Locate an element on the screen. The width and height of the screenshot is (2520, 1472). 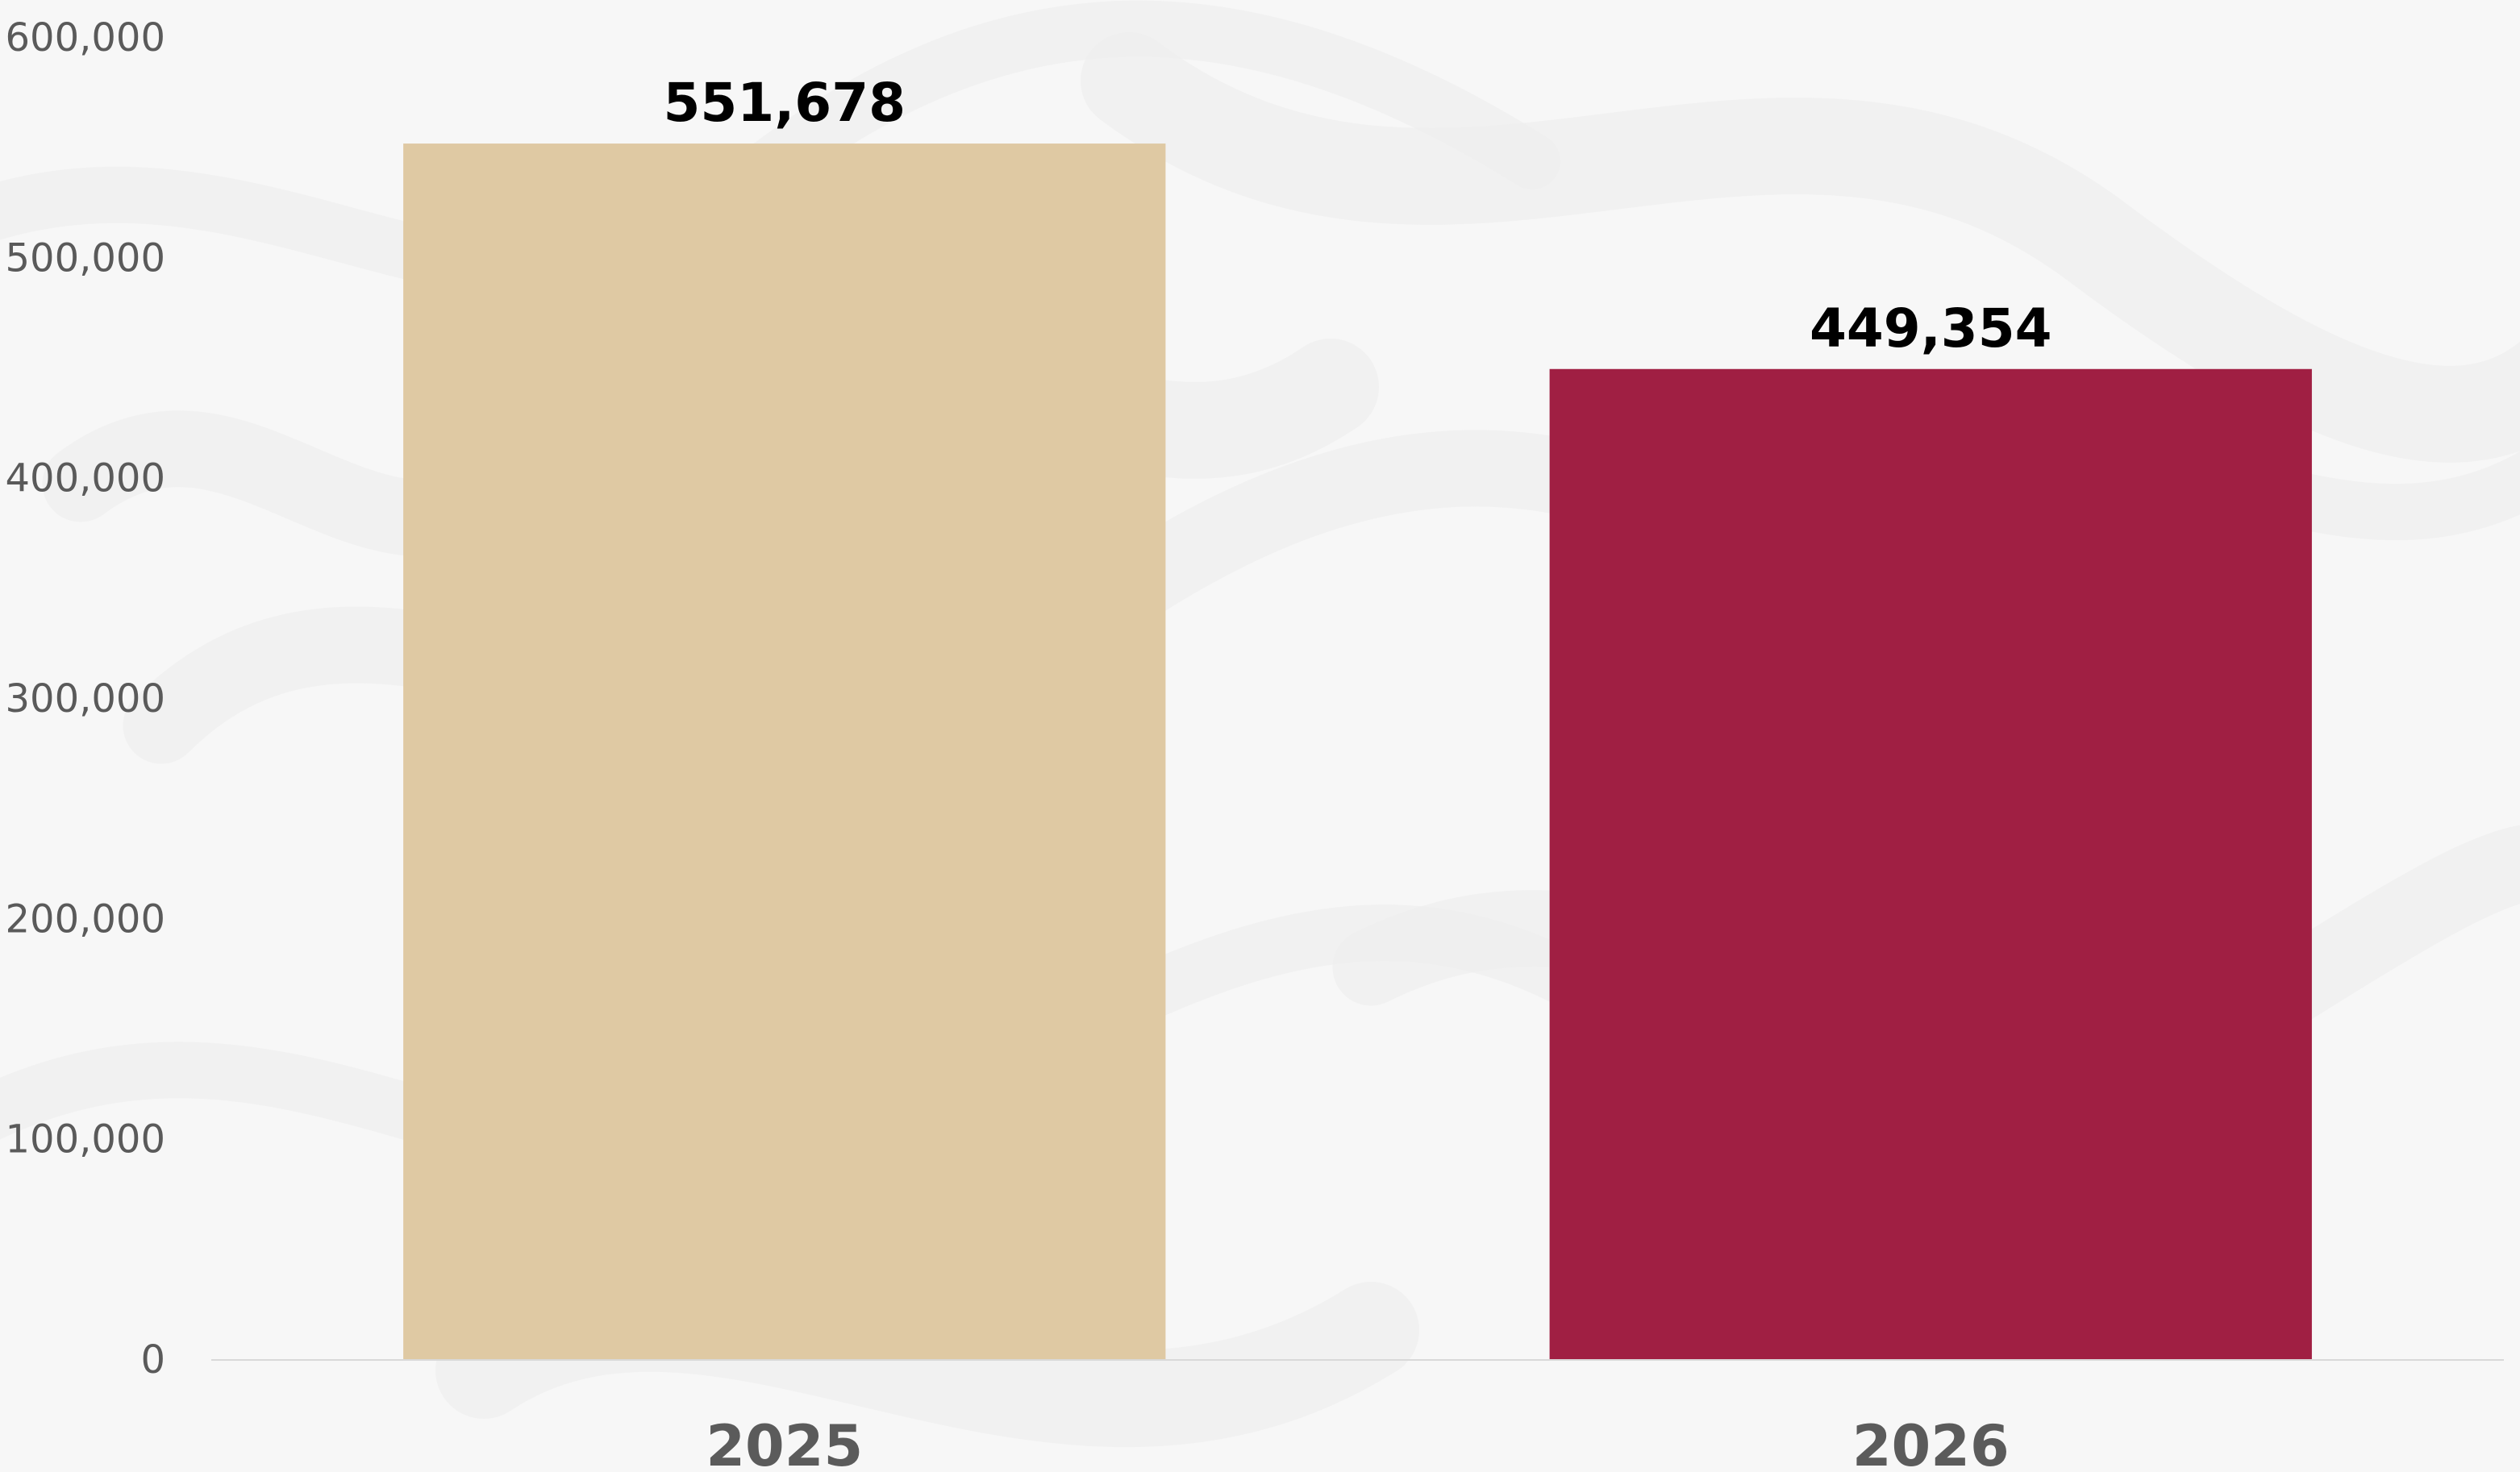
x-axis: 2025 2026 is located at coordinates (1357, 1416).